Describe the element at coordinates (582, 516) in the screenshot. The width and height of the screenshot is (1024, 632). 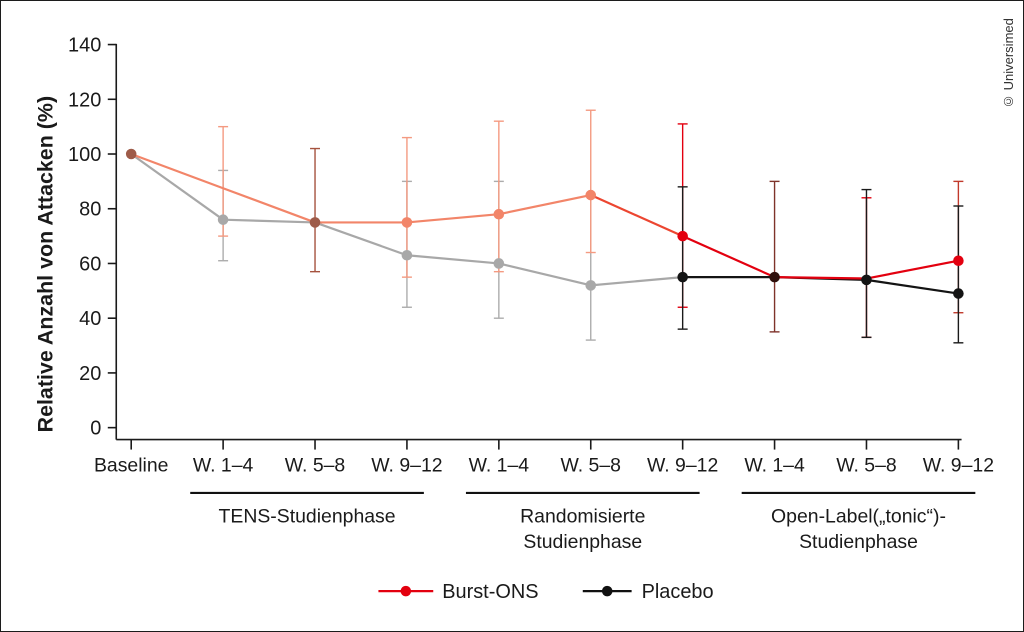
I see `phase-label: Randomisierte` at that location.